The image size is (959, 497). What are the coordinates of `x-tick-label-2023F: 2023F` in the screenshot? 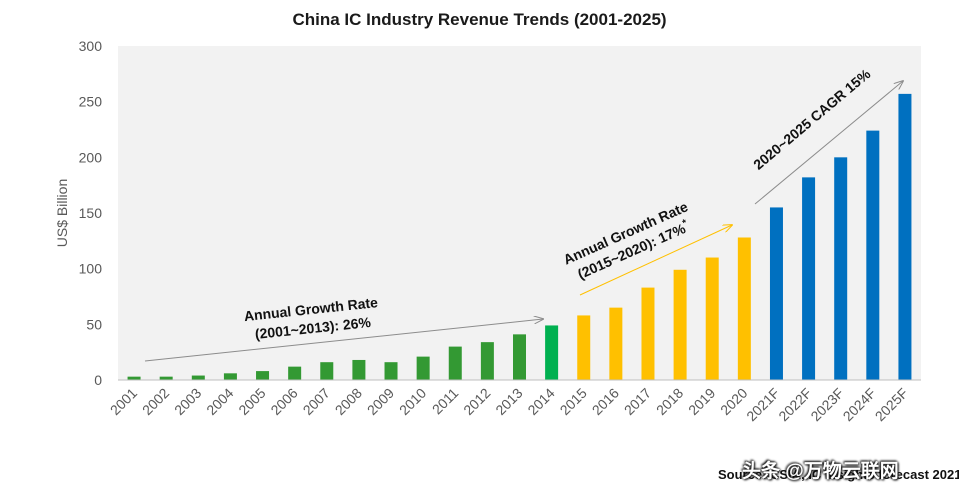 It's located at (826, 404).